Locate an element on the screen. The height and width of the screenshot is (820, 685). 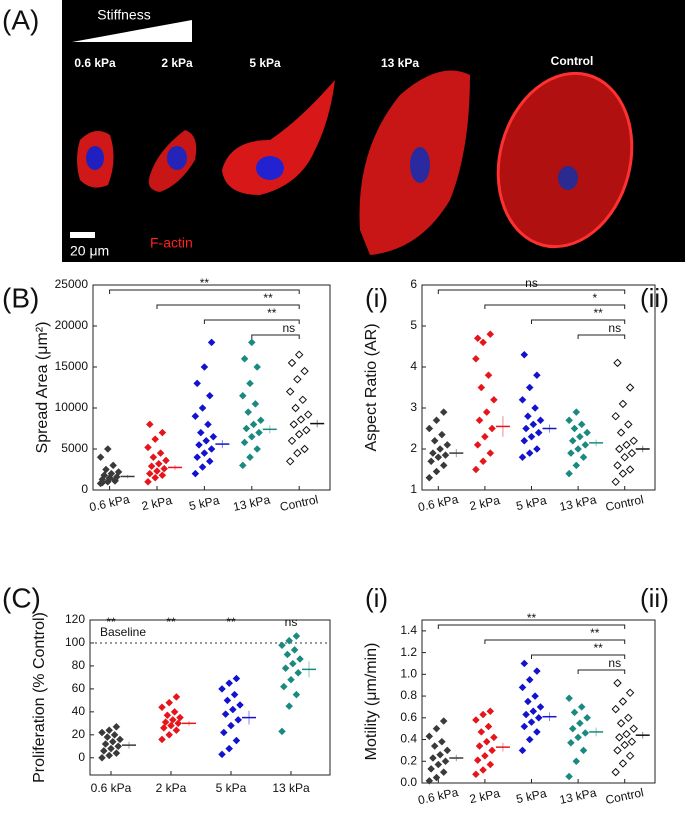
x-tick-label: Control is located at coordinates (624, 503).